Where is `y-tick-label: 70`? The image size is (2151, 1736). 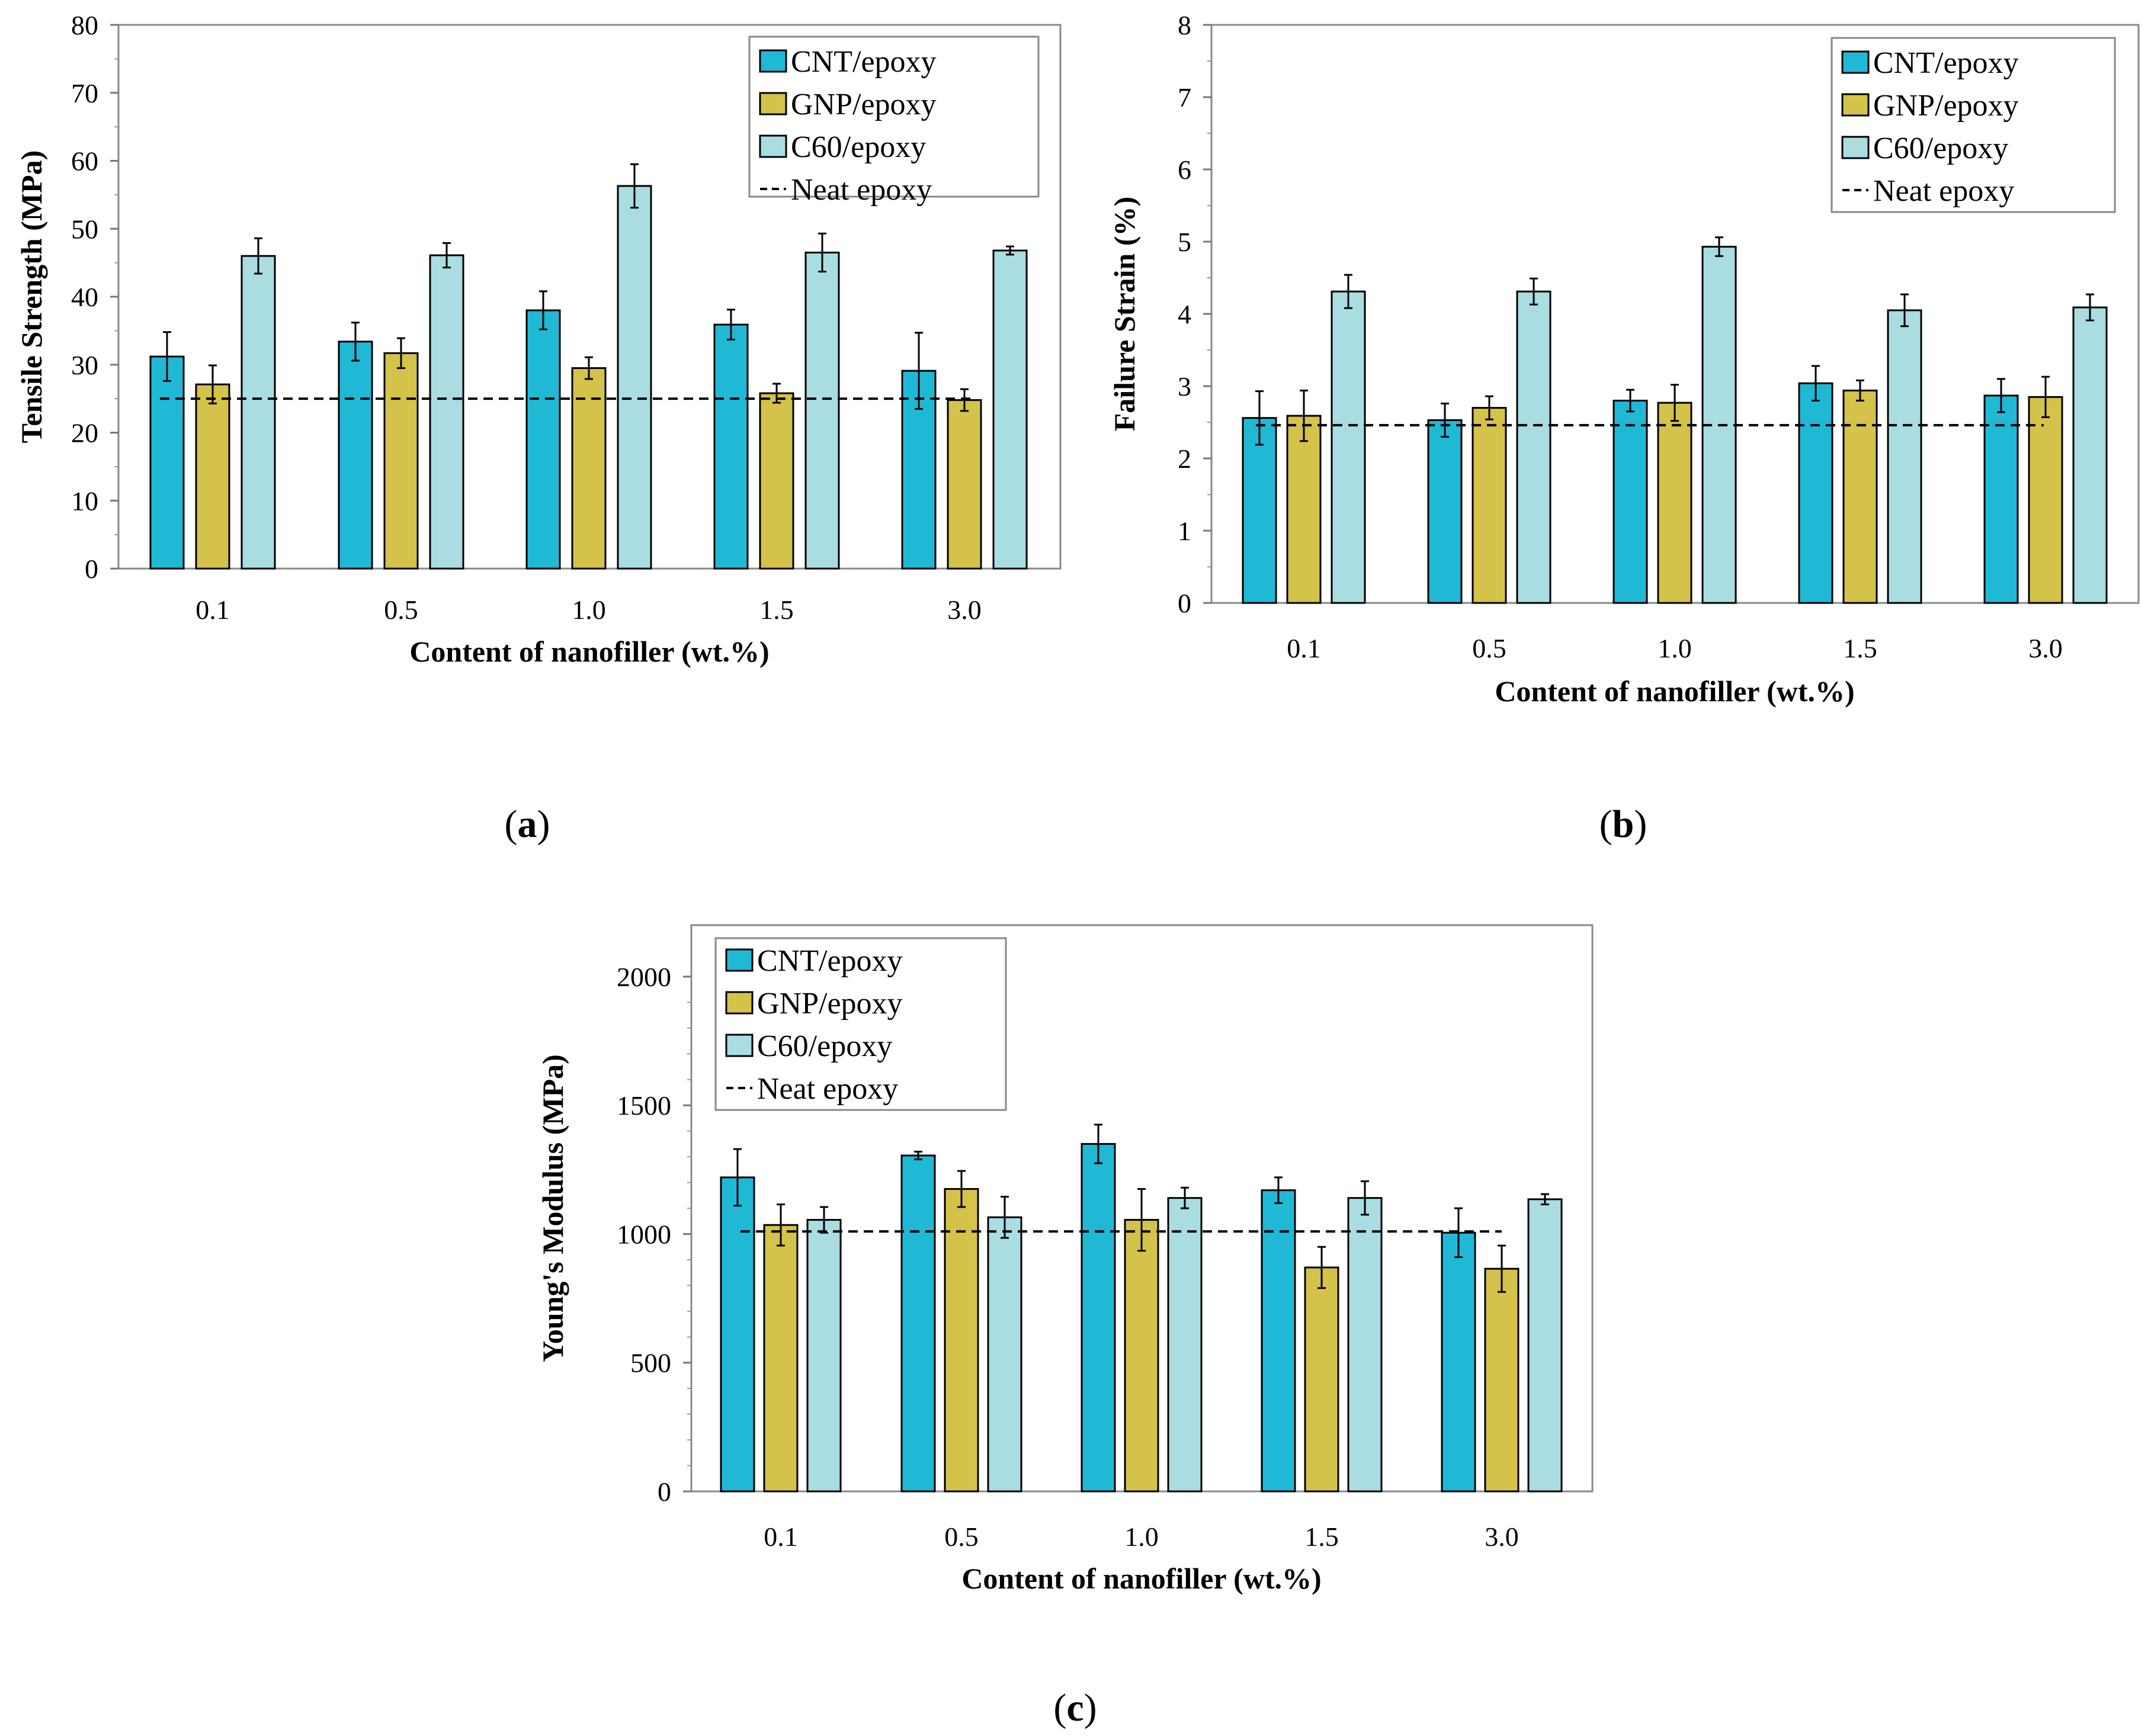
y-tick-label: 70 is located at coordinates (85, 93).